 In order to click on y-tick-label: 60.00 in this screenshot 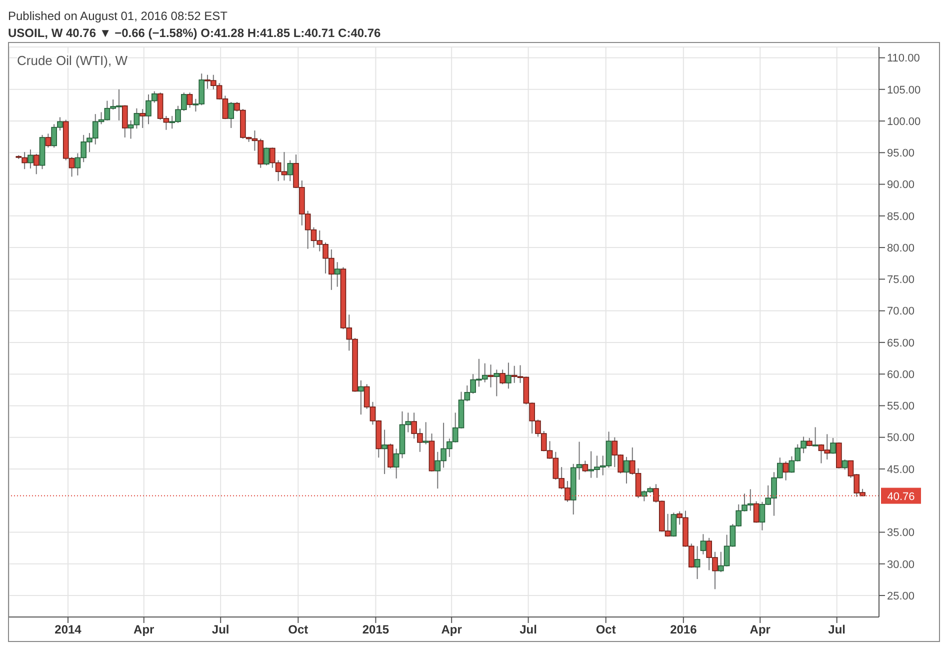, I will do `click(901, 374)`.